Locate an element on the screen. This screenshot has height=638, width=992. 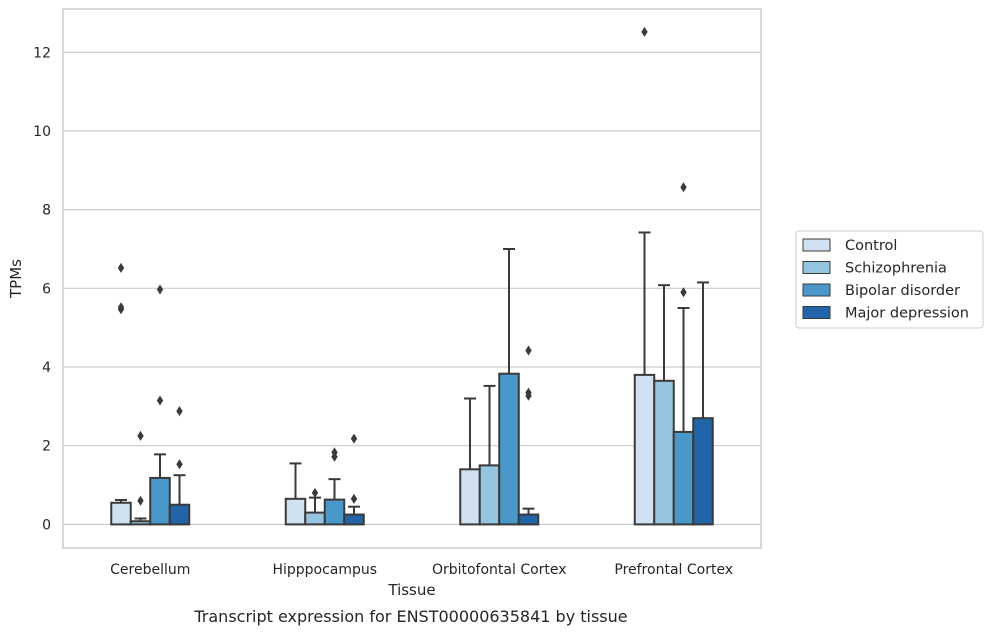
y-tick-label: 4 is located at coordinates (46, 368).